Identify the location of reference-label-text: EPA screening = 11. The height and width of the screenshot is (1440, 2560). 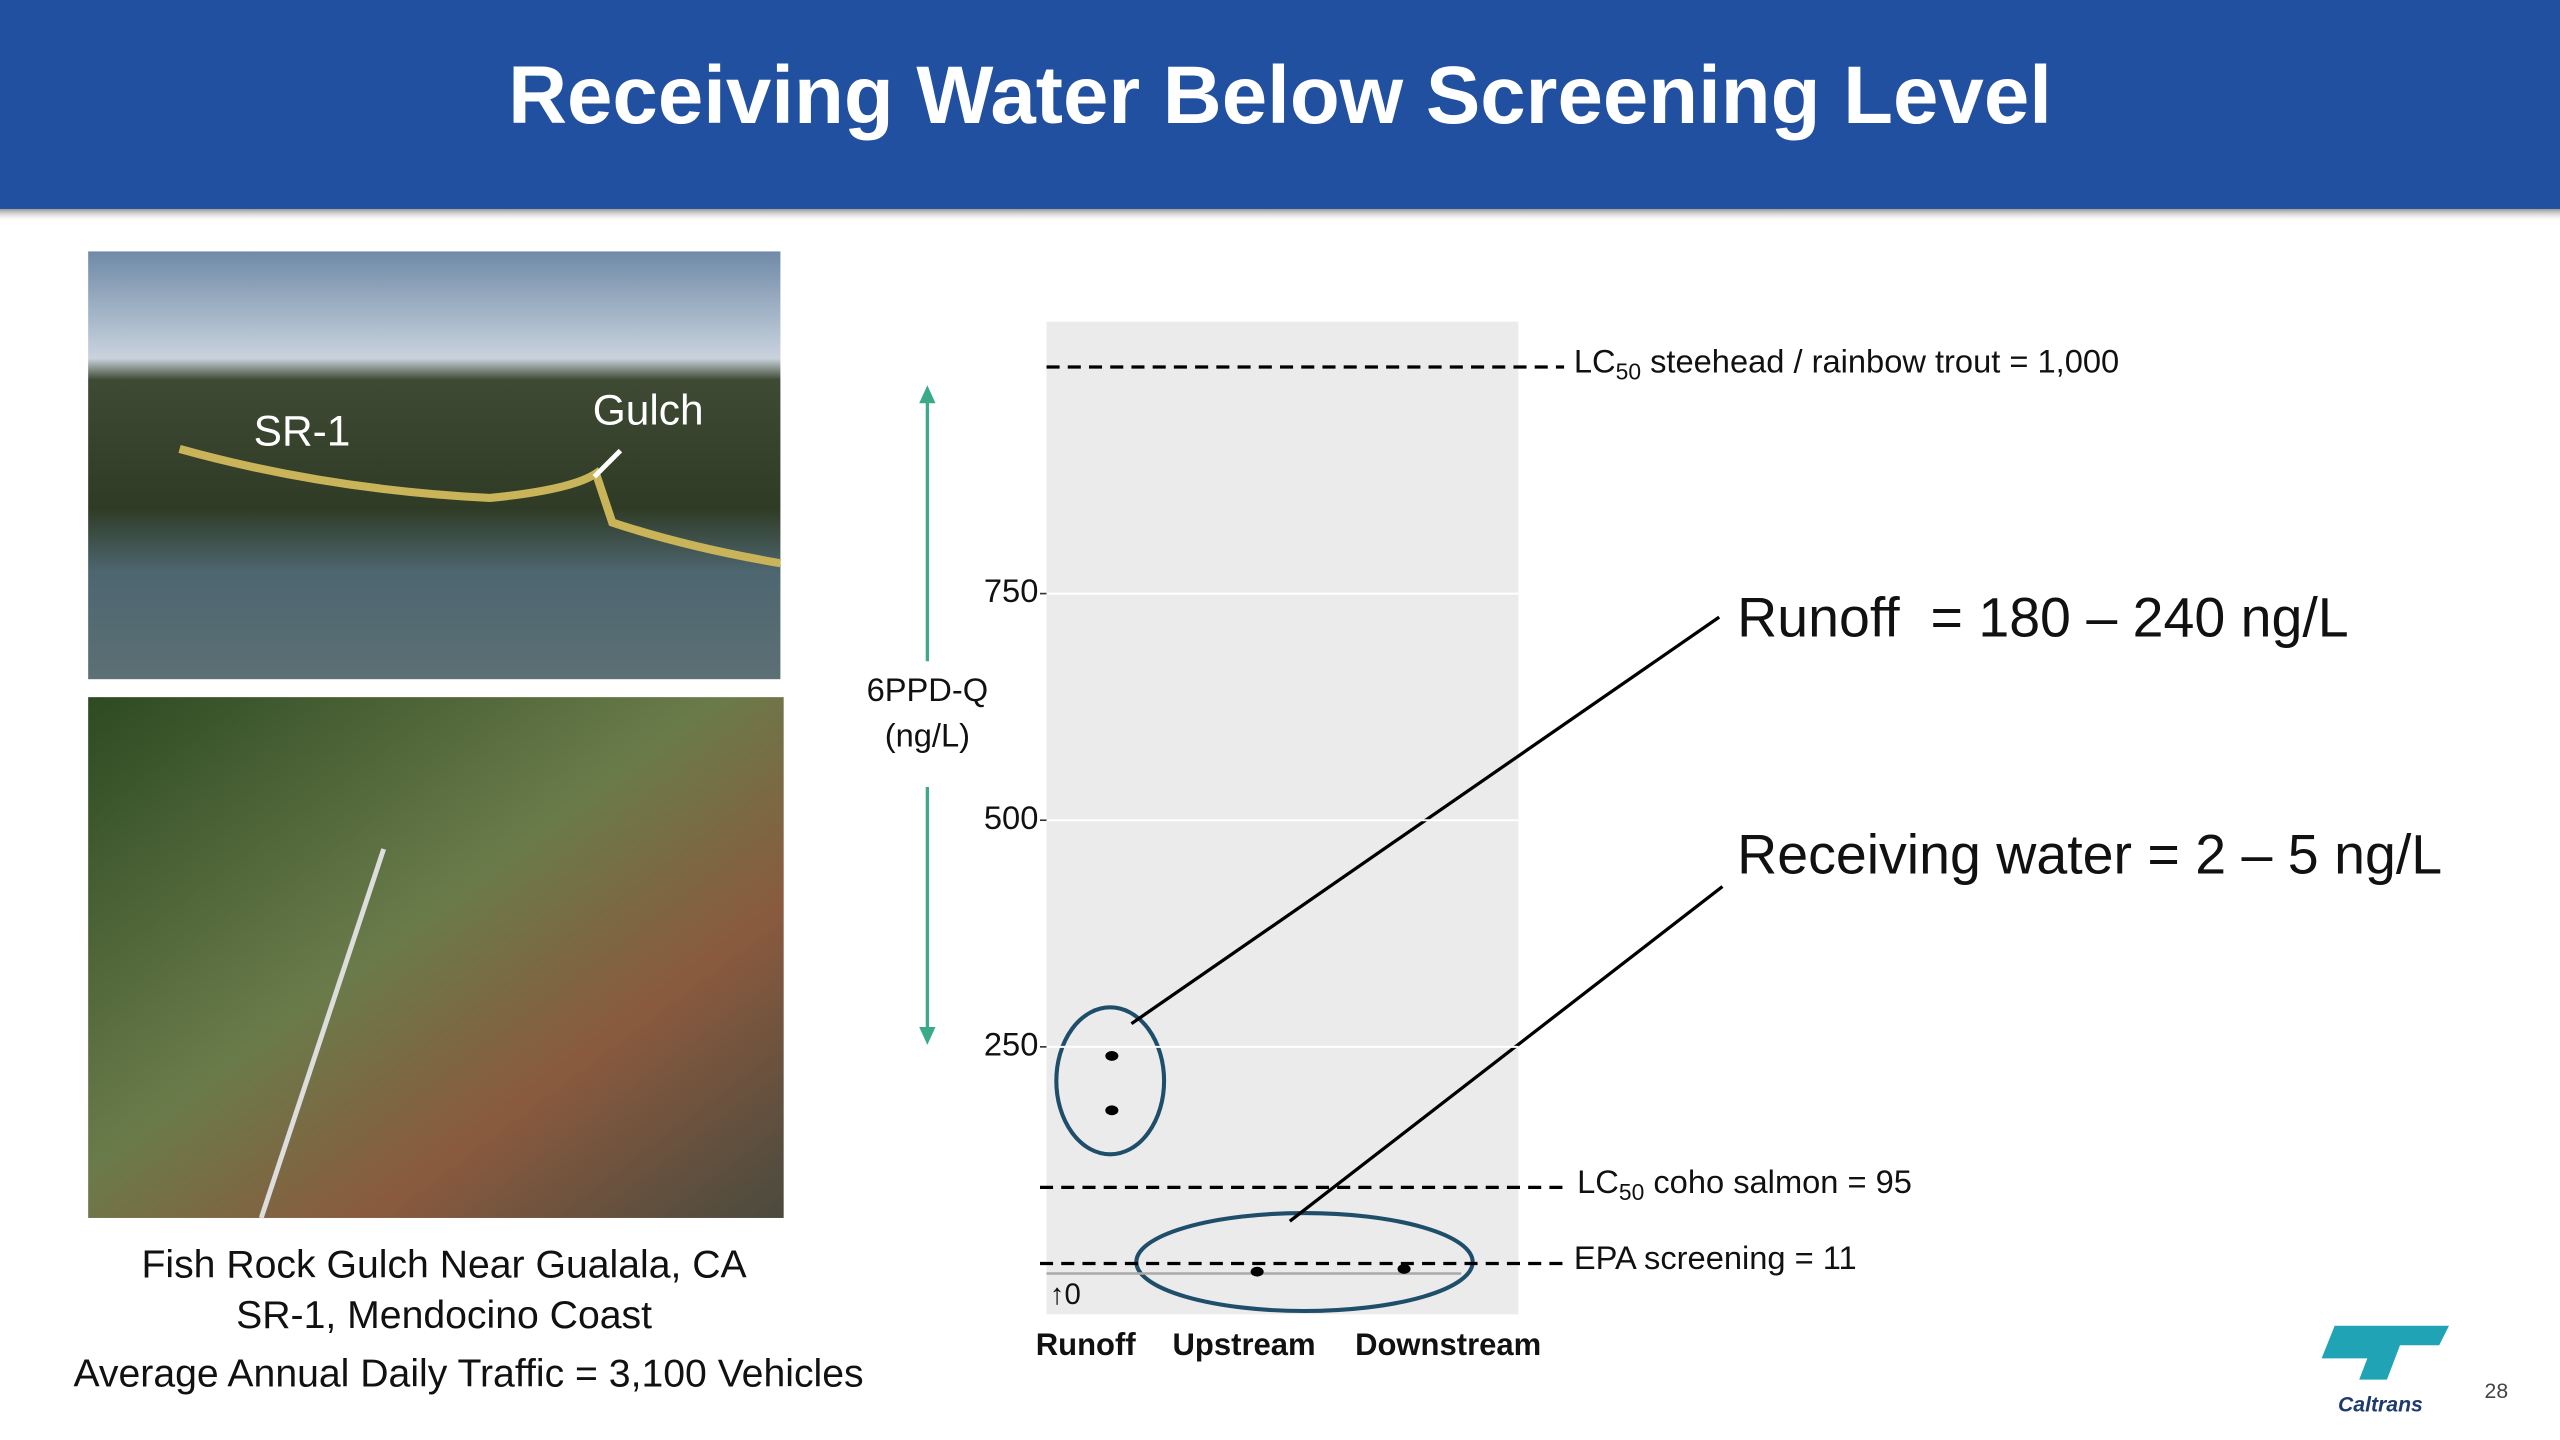
(1715, 1257).